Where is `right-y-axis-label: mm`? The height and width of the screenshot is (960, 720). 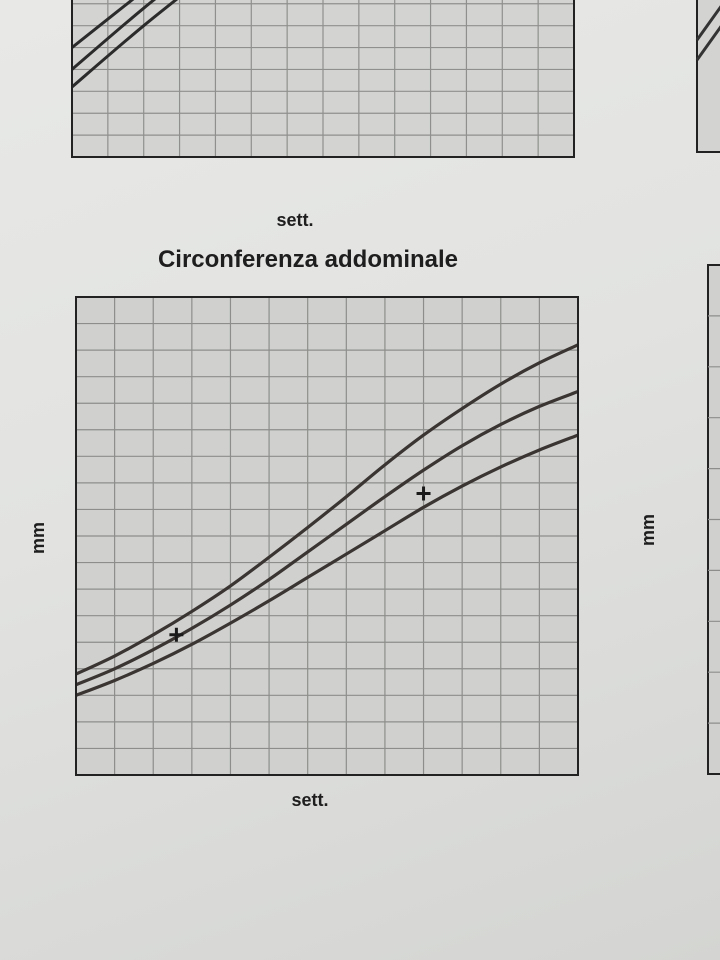 right-y-axis-label: mm is located at coordinates (648, 530).